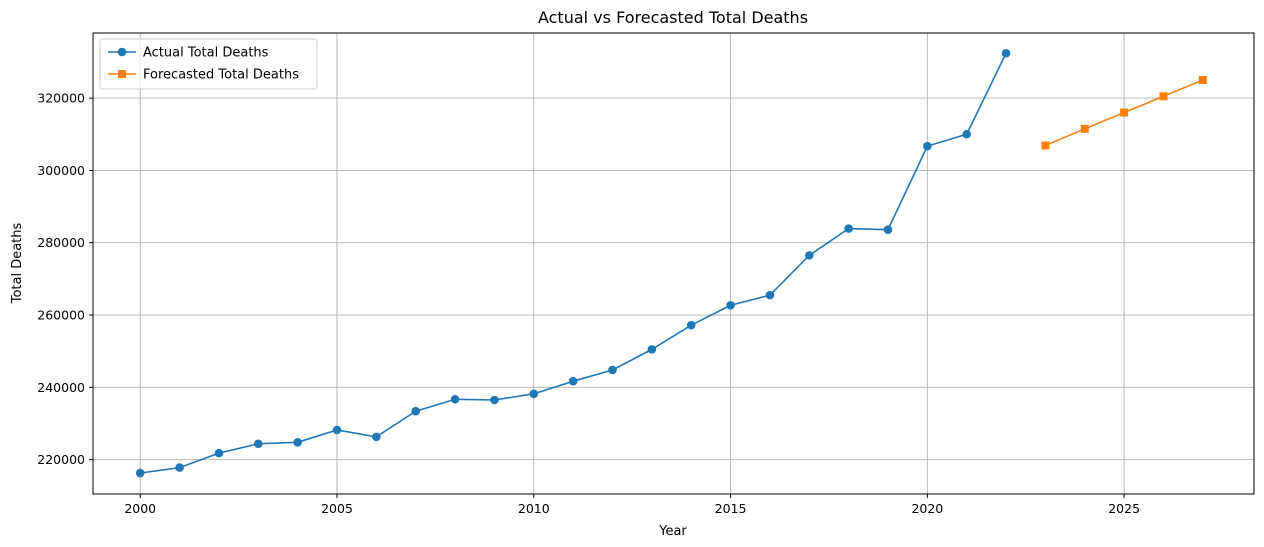 The height and width of the screenshot is (547, 1264). I want to click on y-axis-label: Total Deaths, so click(17, 263).